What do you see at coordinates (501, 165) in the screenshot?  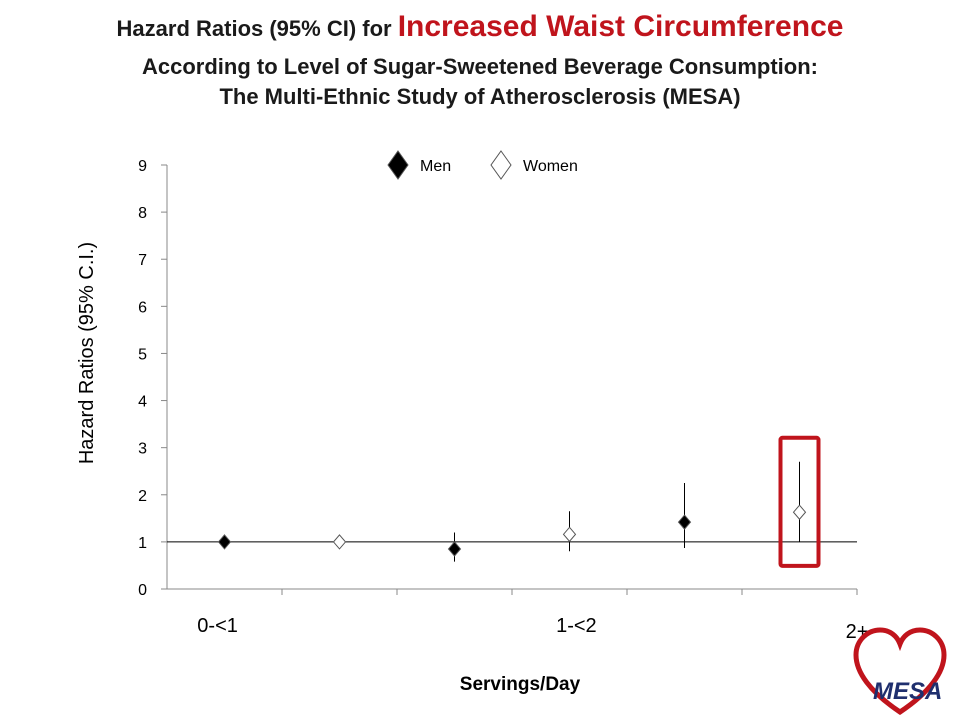 I see `legend-marker-women` at bounding box center [501, 165].